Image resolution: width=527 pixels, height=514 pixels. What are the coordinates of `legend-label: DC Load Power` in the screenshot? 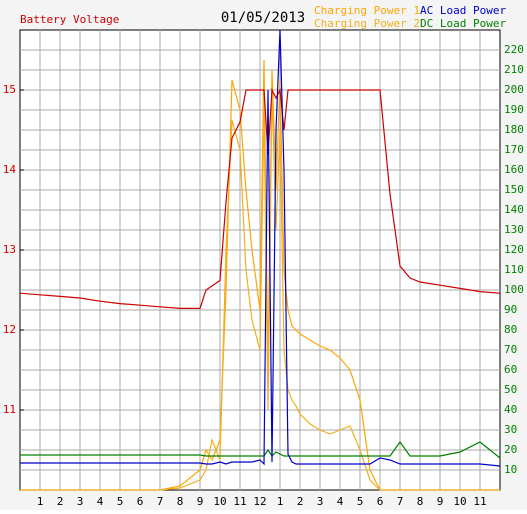 It's located at (463, 23).